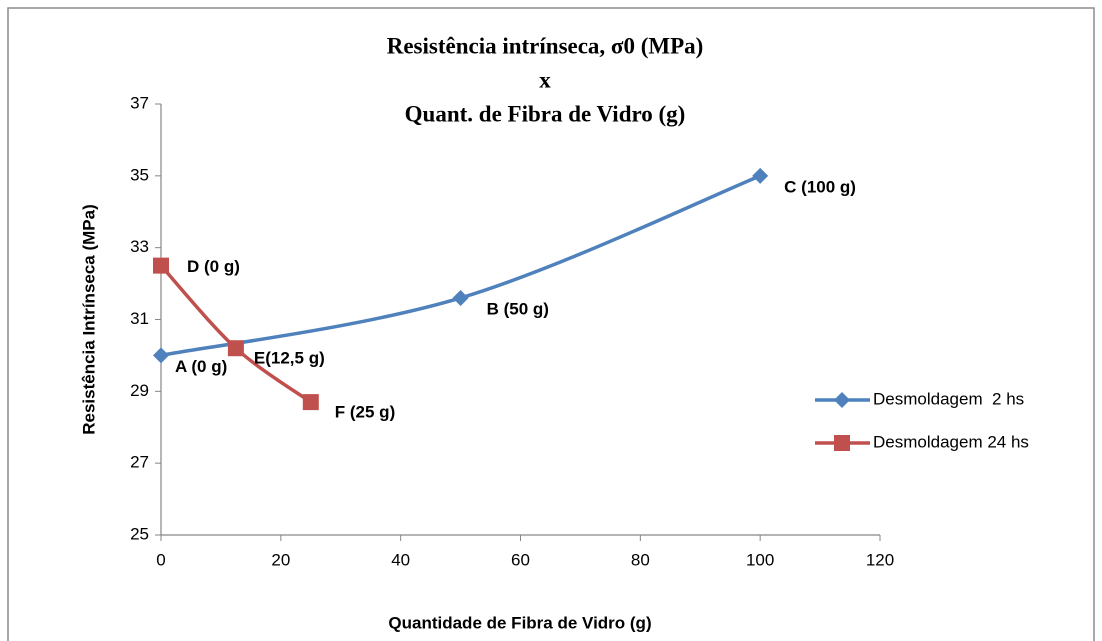 The width and height of the screenshot is (1102, 641). Describe the element at coordinates (519, 622) in the screenshot. I see `x-axis-label: Quantidade de Fibra de Vidro (g)` at that location.